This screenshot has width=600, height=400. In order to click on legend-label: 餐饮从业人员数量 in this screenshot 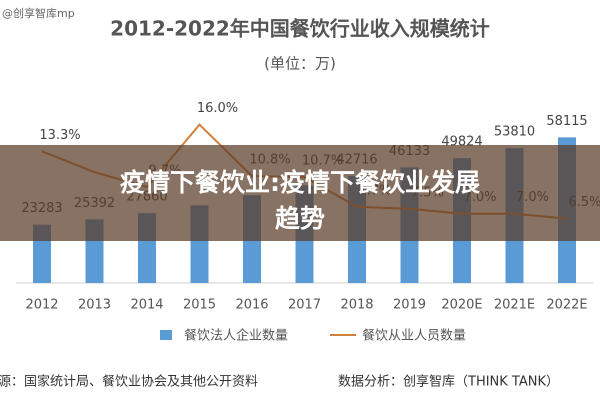, I will do `click(414, 336)`.